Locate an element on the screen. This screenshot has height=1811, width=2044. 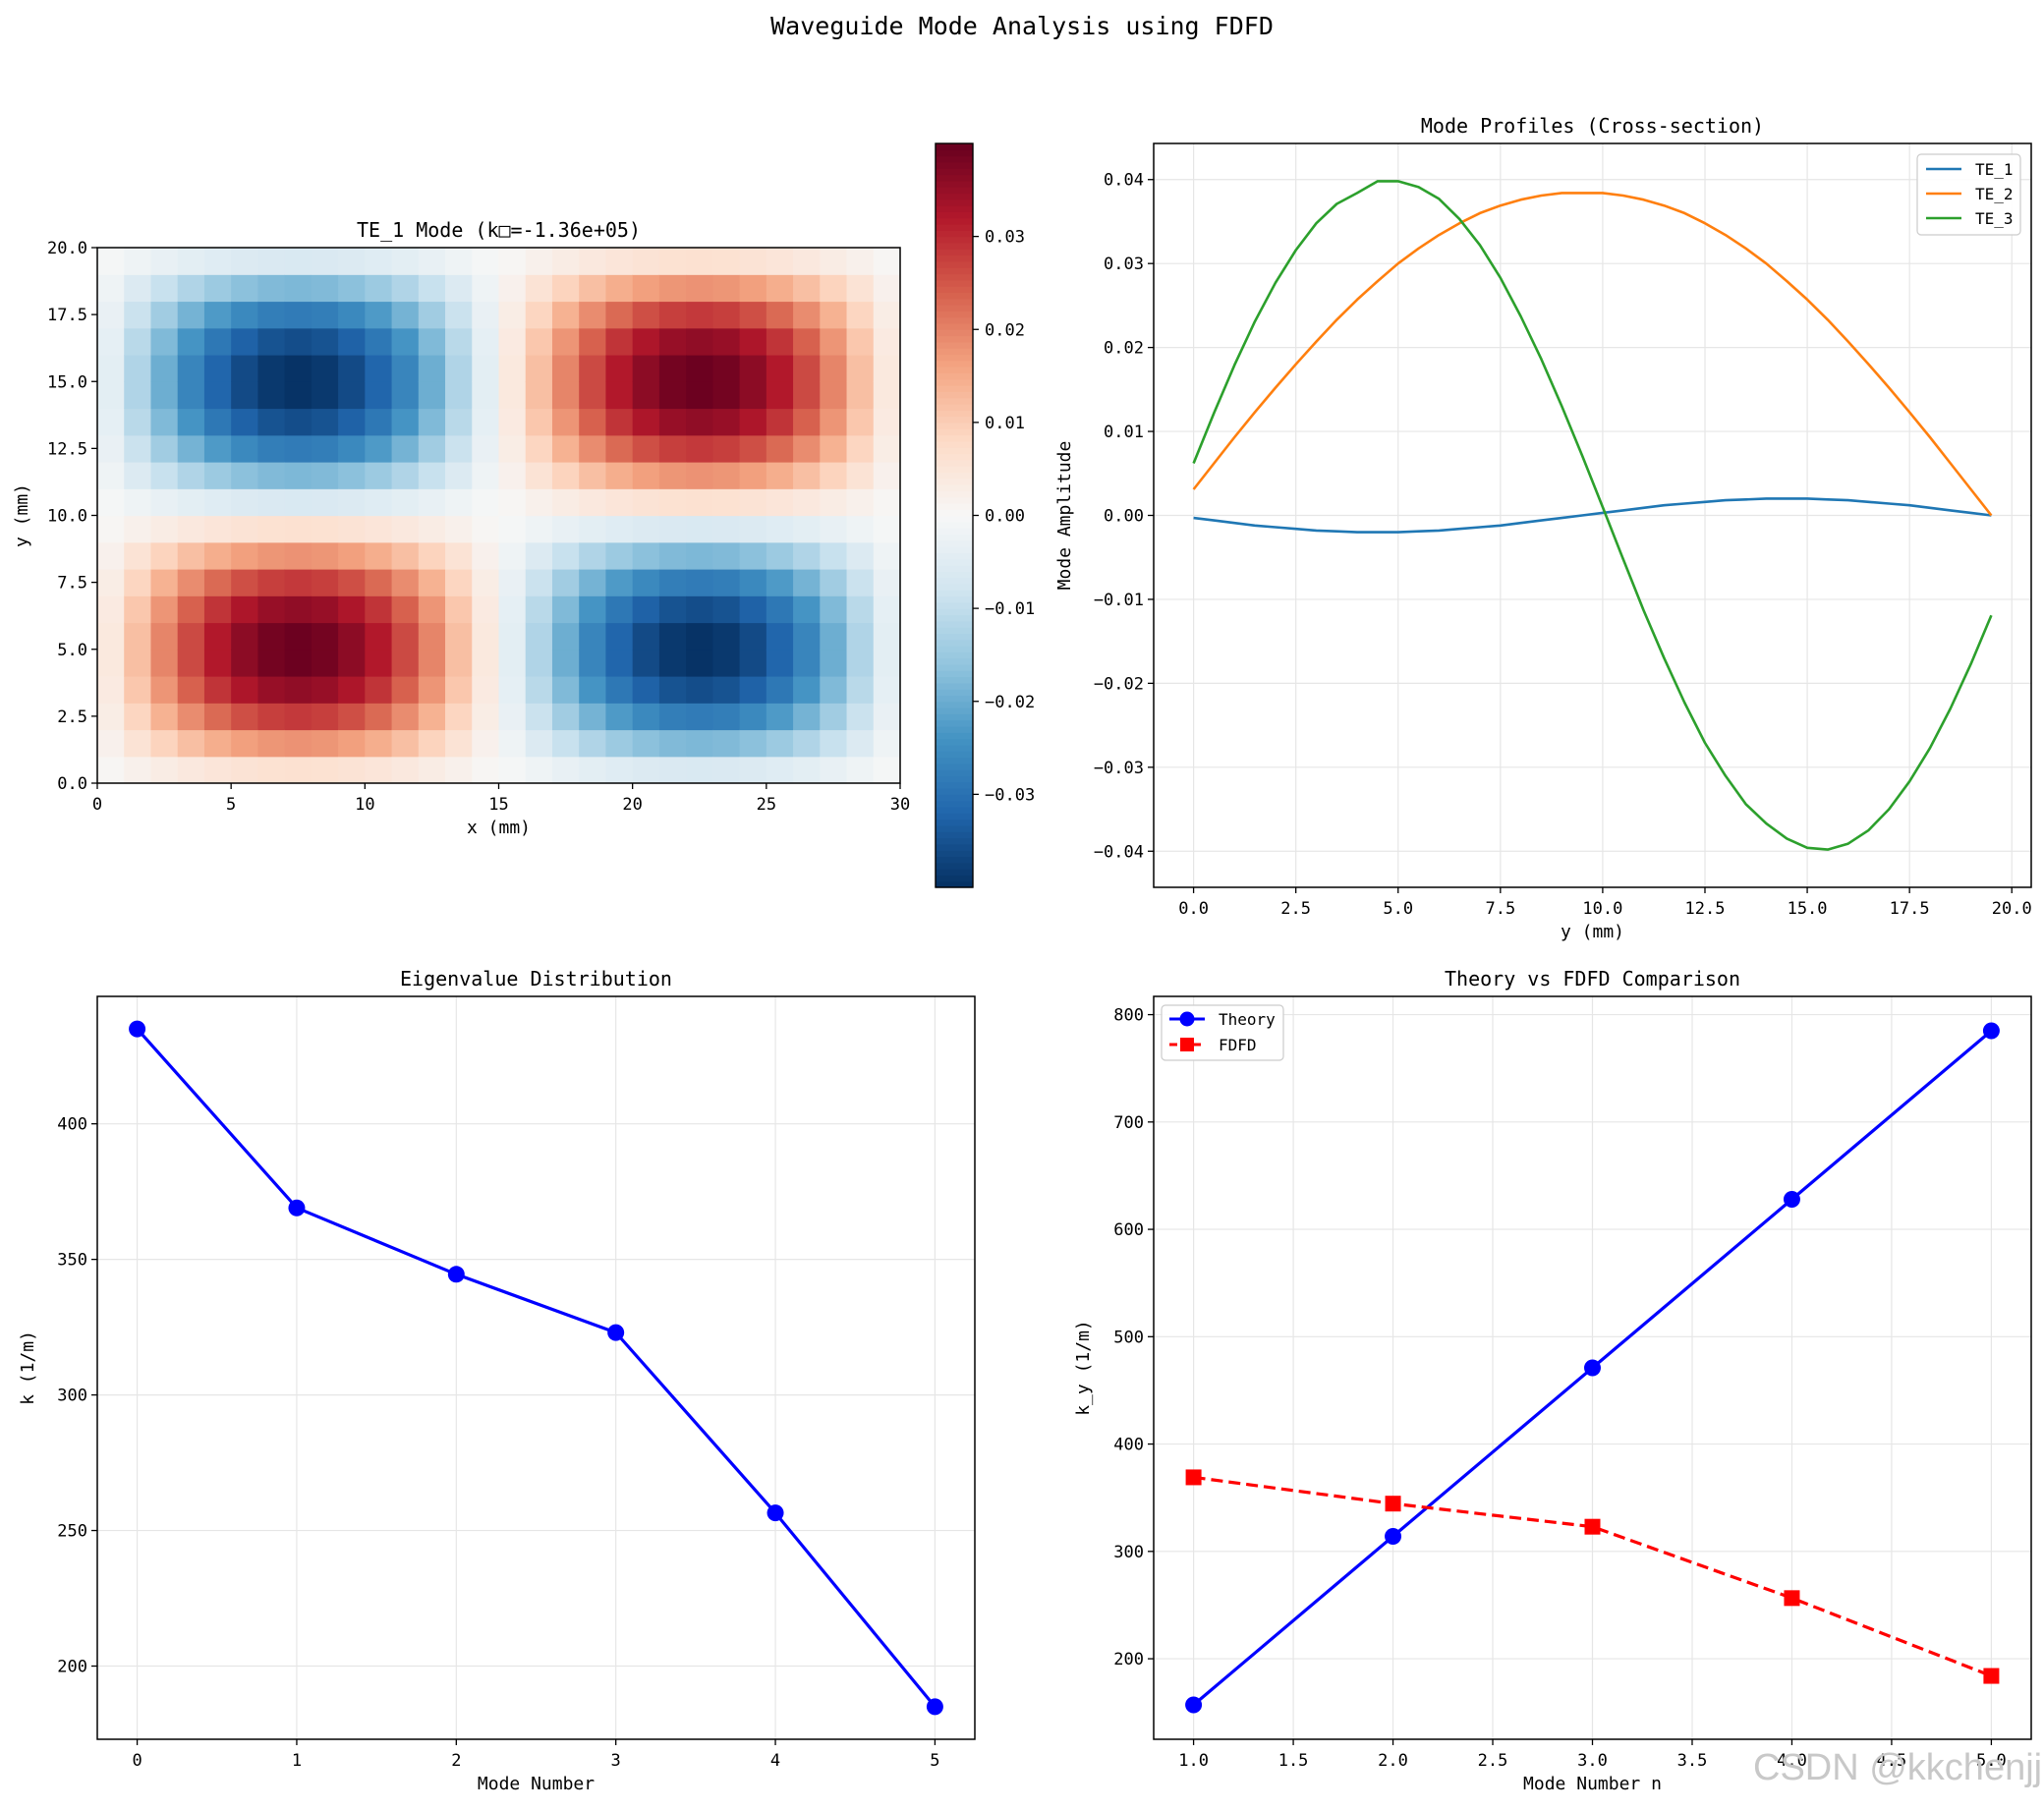
heatmap-cells is located at coordinates (499, 516).